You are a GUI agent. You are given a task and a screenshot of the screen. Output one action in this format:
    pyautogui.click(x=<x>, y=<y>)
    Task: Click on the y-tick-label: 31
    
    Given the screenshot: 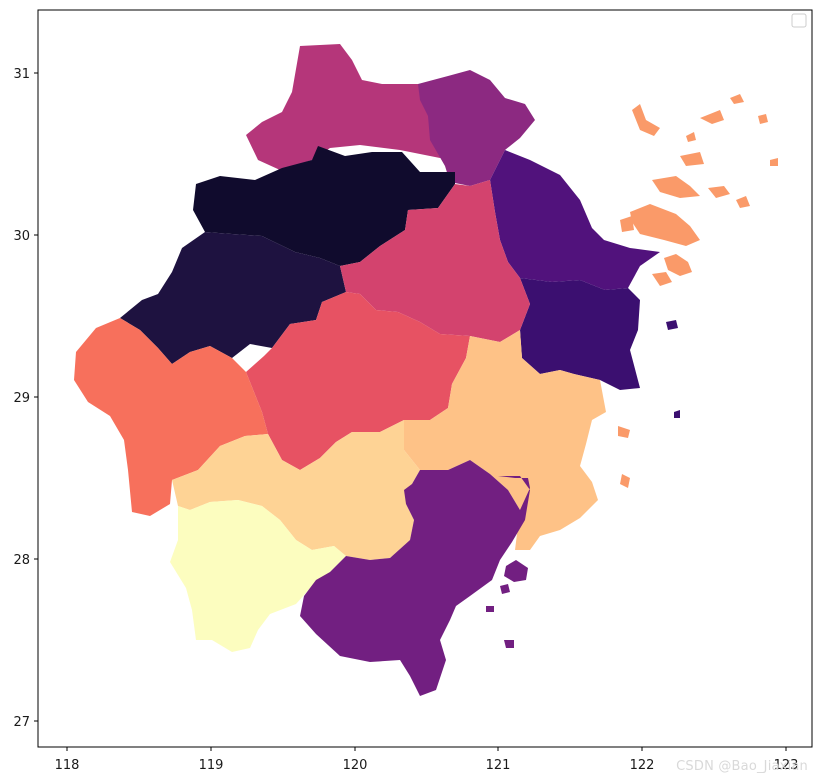 What is the action you would take?
    pyautogui.click(x=21, y=74)
    